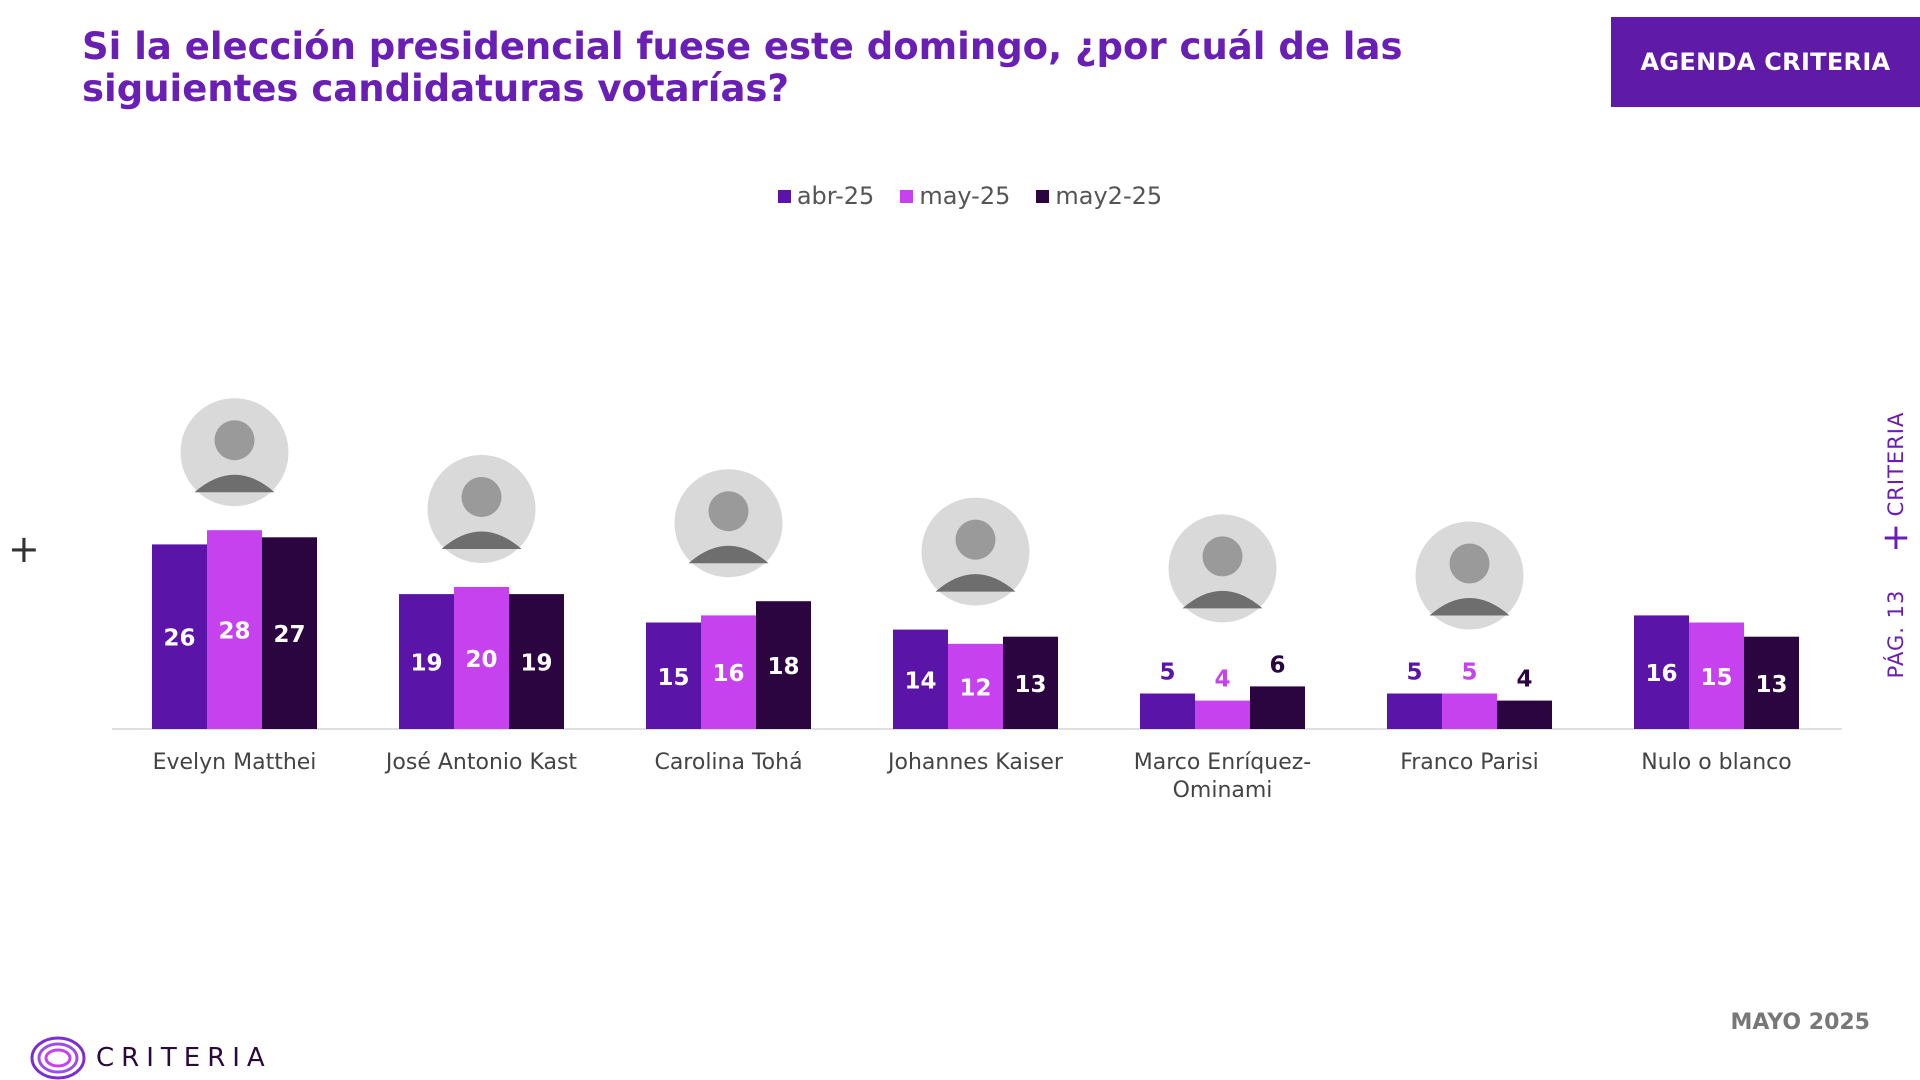 The image size is (1920, 1080). I want to click on legend-item-may2-25: may2-25, so click(1099, 196).